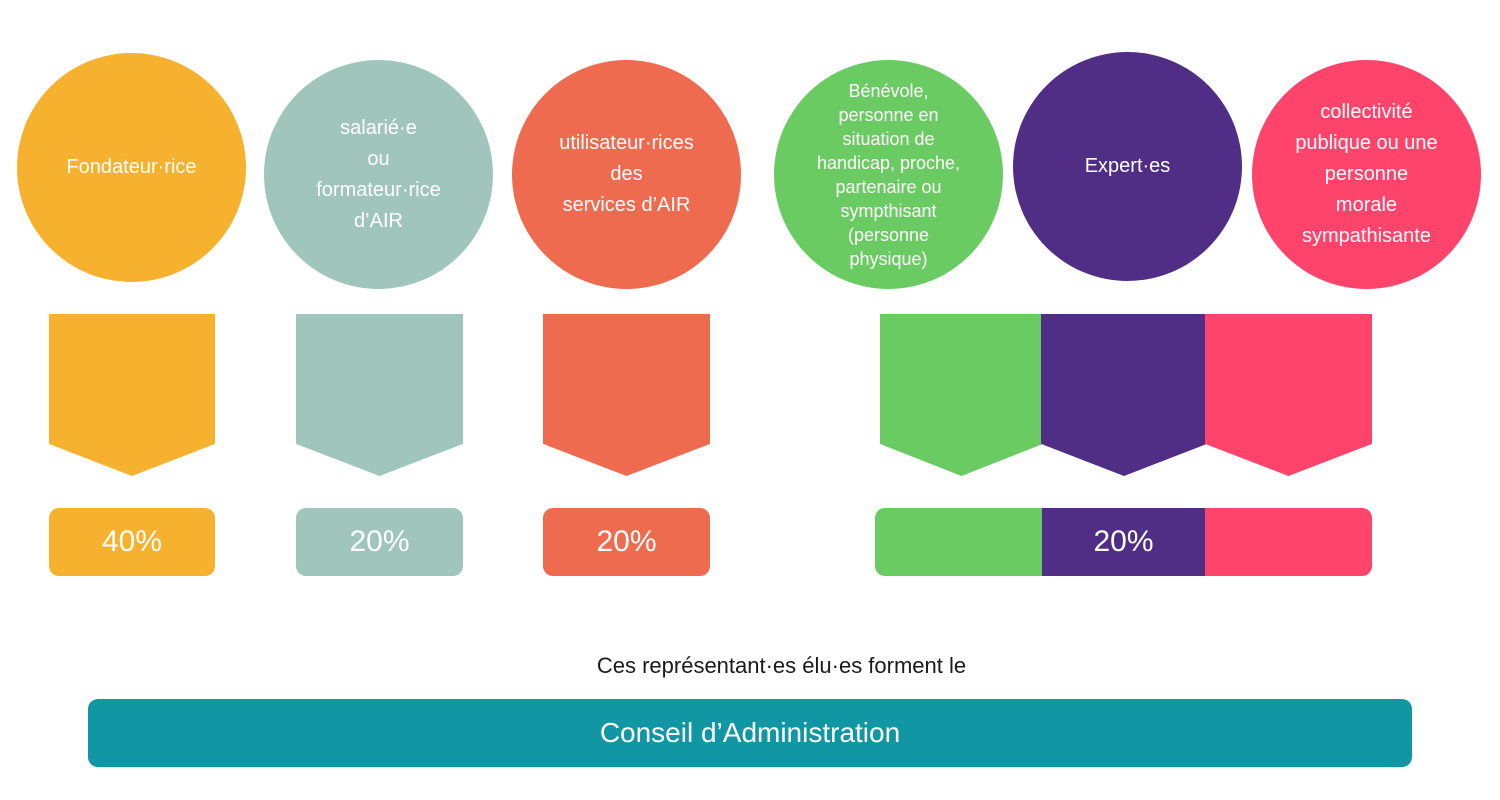  I want to click on share-combined: 20%, so click(1123, 542).